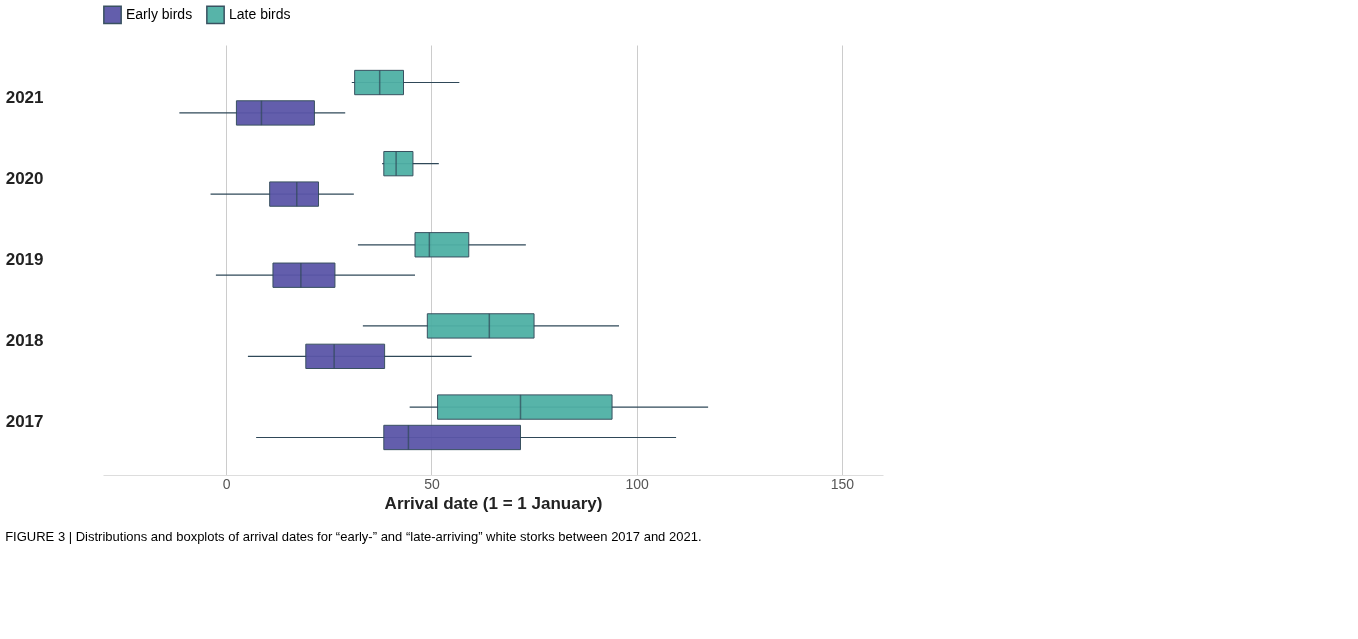 This screenshot has height=639, width=1358. What do you see at coordinates (432, 483) in the screenshot?
I see `x-tick-label: 50` at bounding box center [432, 483].